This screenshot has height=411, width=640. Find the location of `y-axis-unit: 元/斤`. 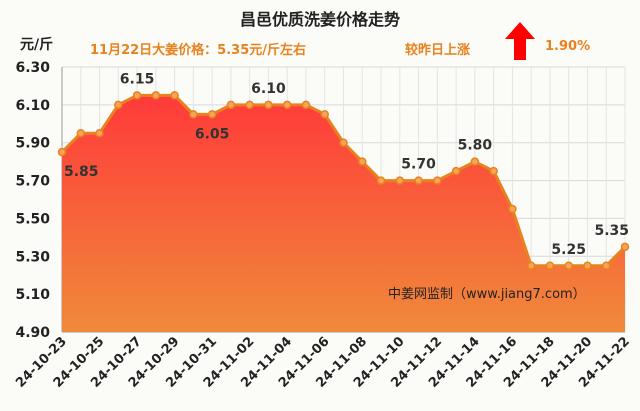

y-axis-unit: 元/斤 is located at coordinates (37, 45).